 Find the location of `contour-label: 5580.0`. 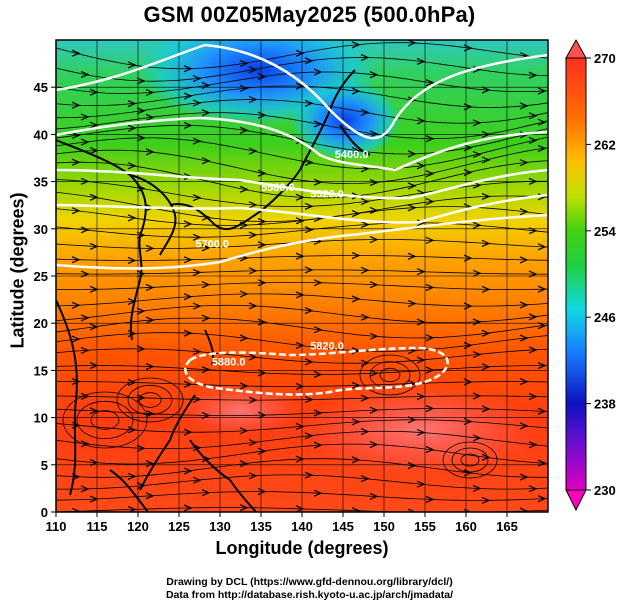

contour-label: 5580.0 is located at coordinates (278, 188).